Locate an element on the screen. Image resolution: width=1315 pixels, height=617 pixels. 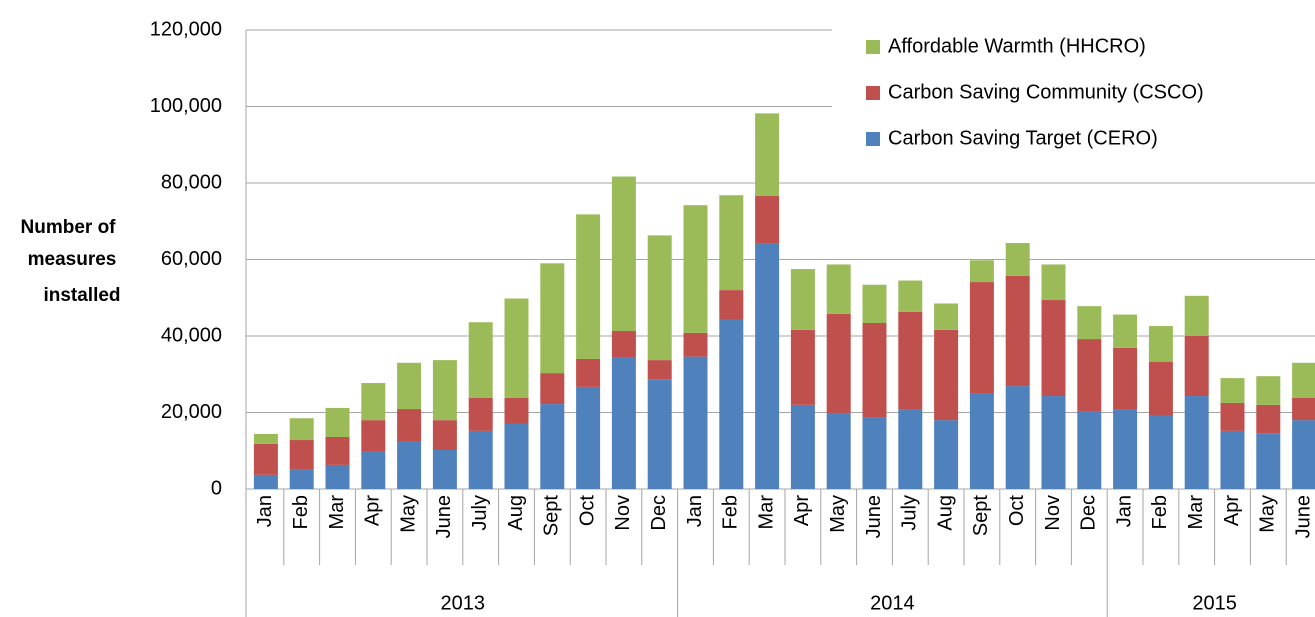
legend-label: Affordable Warmth (HHCRO) is located at coordinates (1017, 46).